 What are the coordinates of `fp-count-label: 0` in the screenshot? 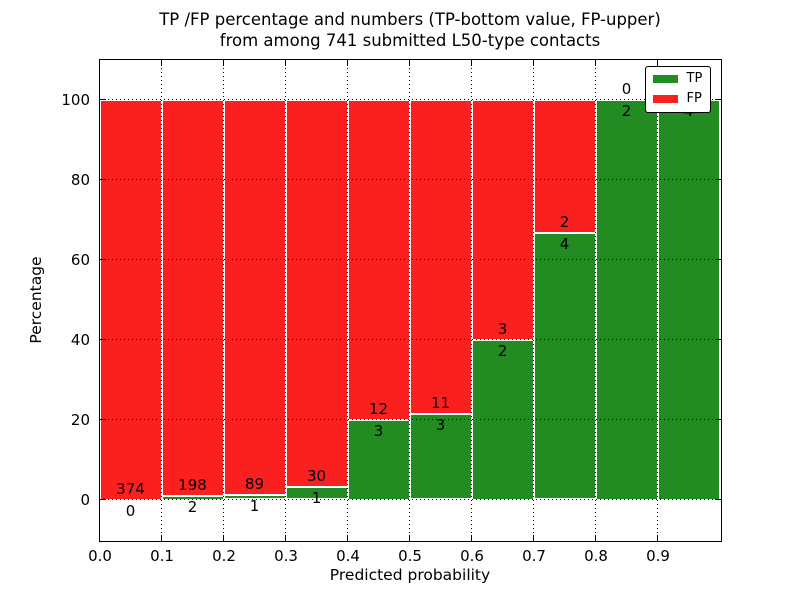 It's located at (626, 88).